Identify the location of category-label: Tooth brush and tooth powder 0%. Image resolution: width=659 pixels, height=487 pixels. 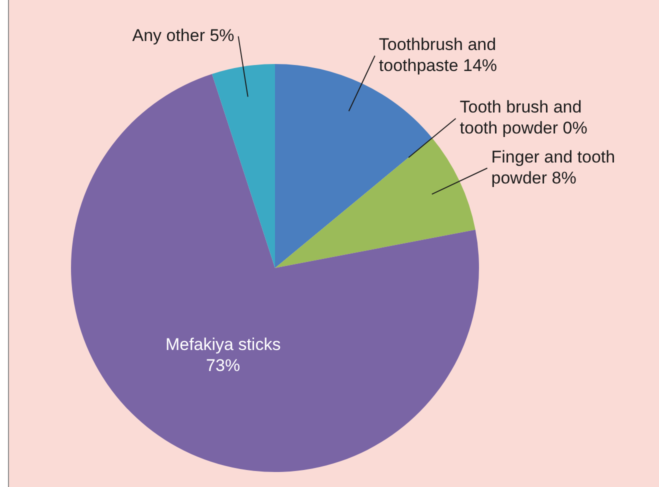
(524, 118).